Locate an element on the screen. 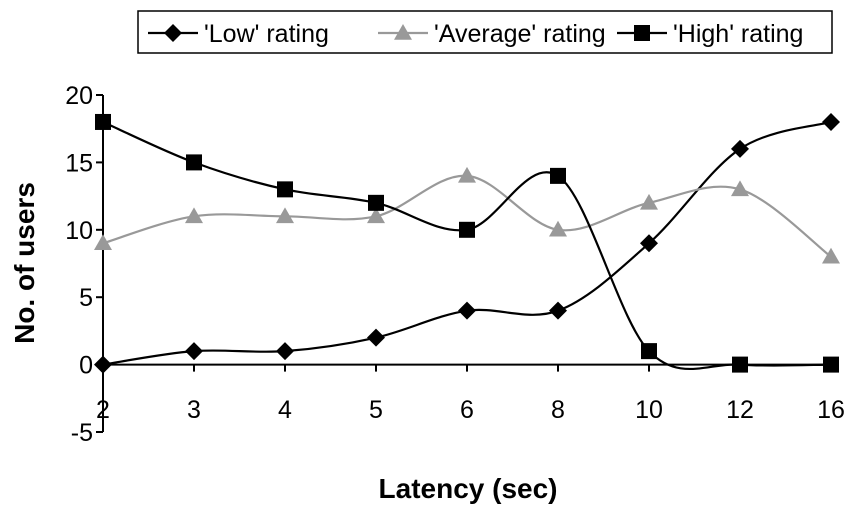 The height and width of the screenshot is (505, 850). x-tick-label: 5 is located at coordinates (376, 410).